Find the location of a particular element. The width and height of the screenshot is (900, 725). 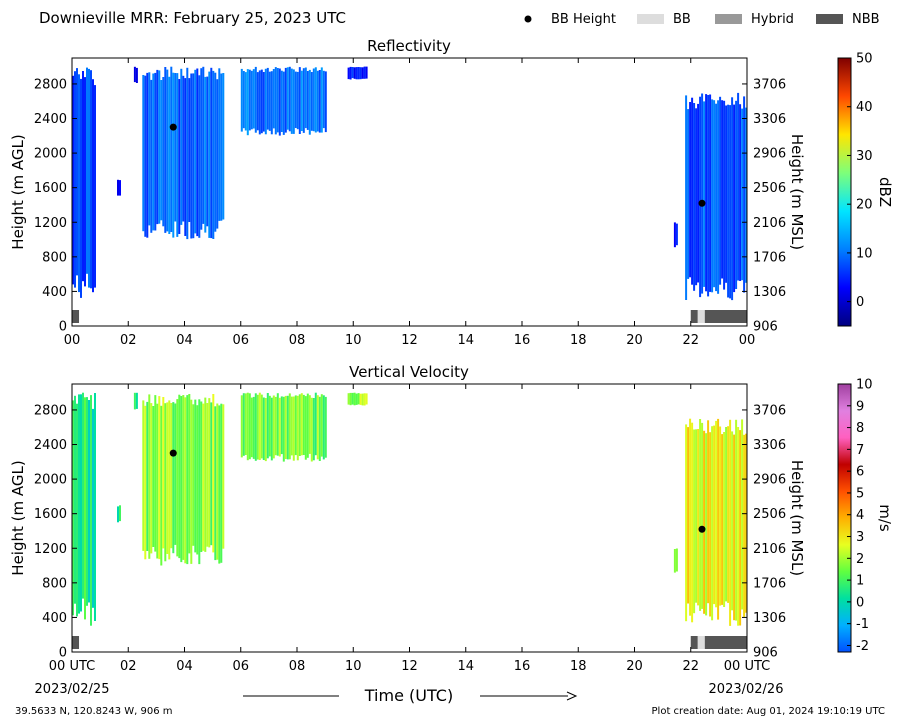

x-tick-label: 00 UTC is located at coordinates (72, 666).